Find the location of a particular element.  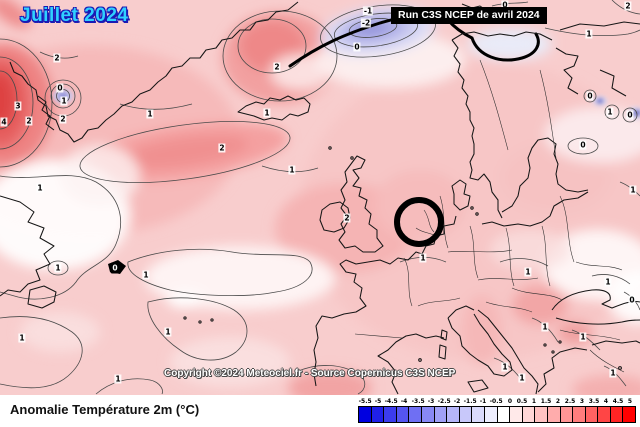

scale-tick: -0.5 is located at coordinates (496, 401).